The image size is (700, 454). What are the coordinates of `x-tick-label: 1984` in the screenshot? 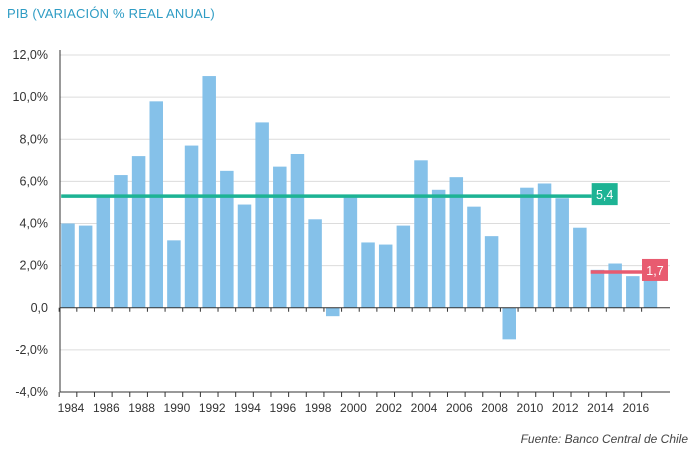 It's located at (71, 408).